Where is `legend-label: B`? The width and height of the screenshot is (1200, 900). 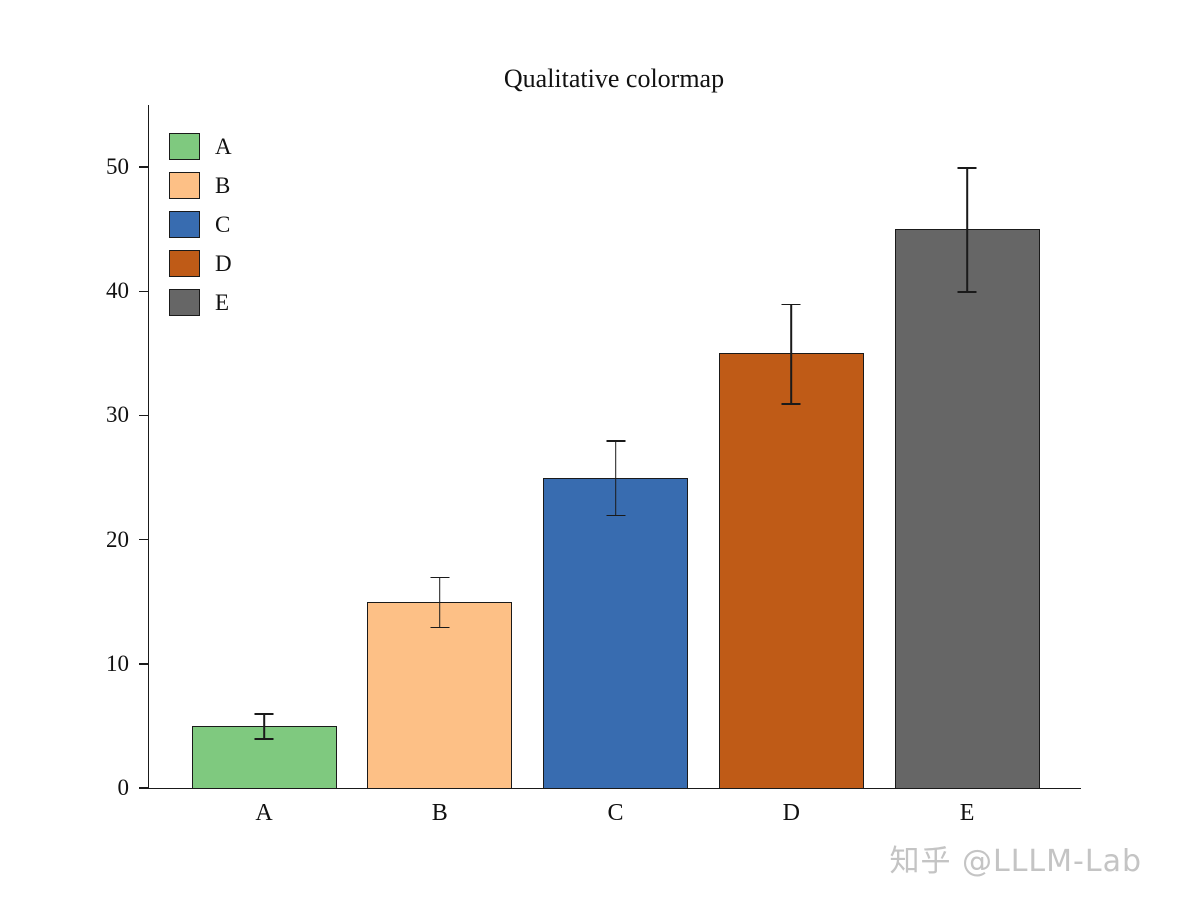 legend-label: B is located at coordinates (223, 185).